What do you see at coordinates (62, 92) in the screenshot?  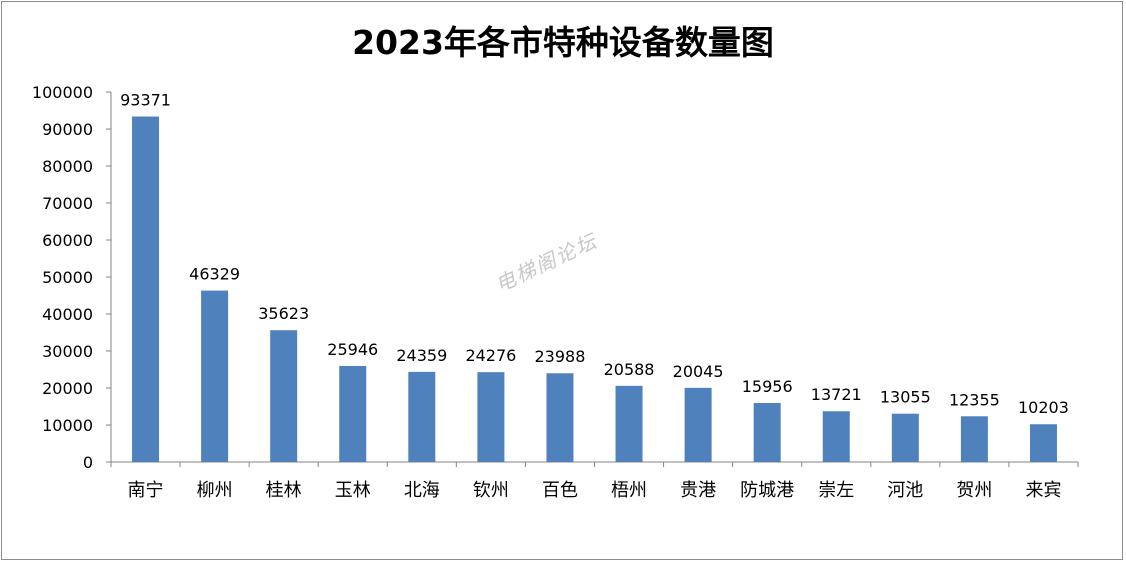 I see `y-tick-label: 100000` at bounding box center [62, 92].